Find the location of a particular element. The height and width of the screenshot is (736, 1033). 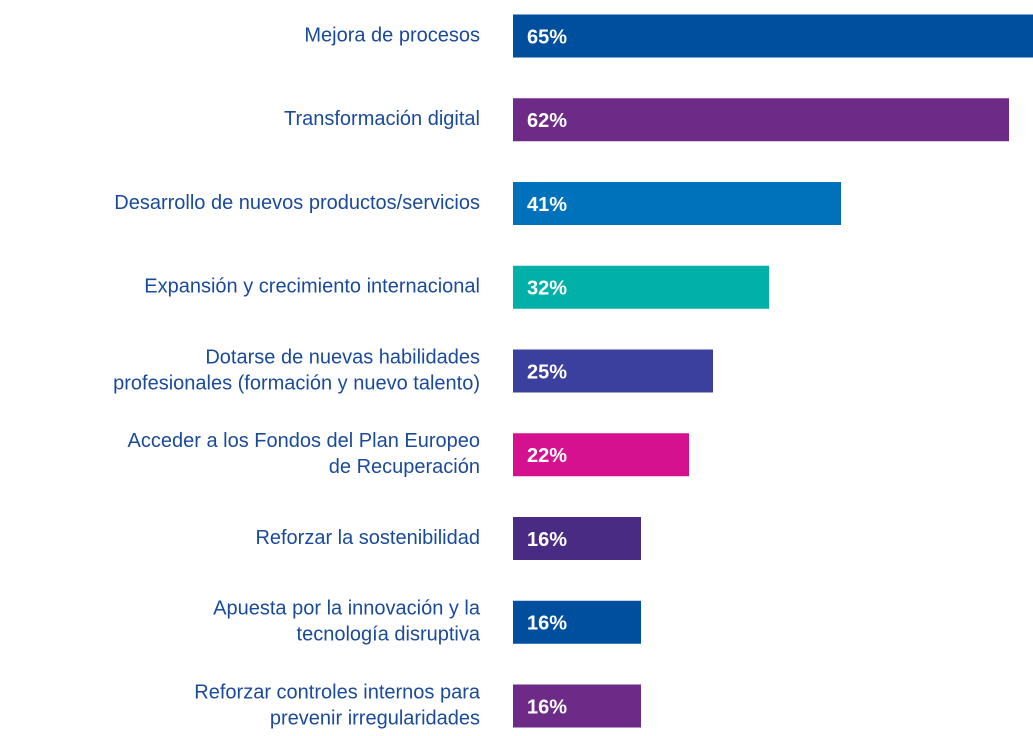

category-label: de Recuperación is located at coordinates (404, 467).